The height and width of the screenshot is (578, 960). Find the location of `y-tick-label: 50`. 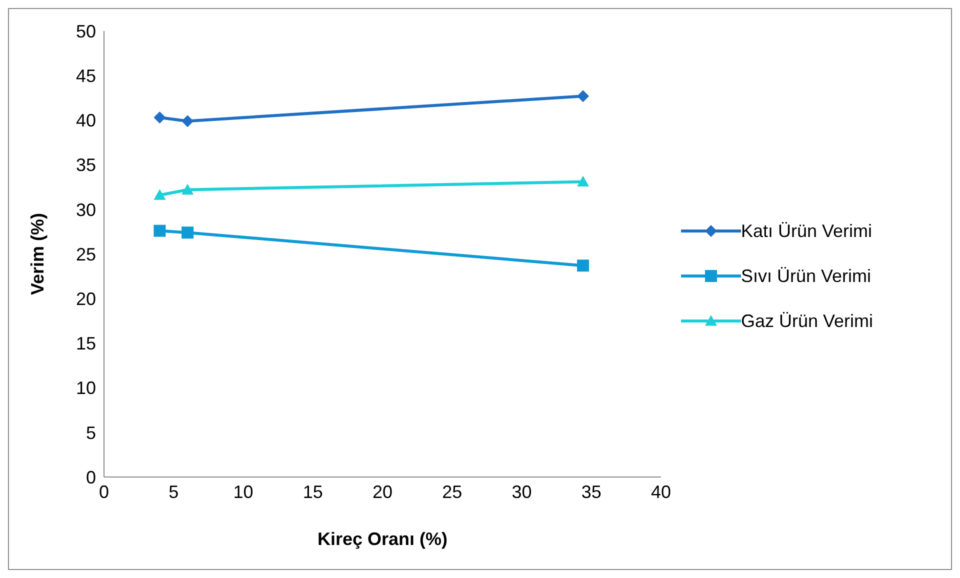

y-tick-label: 50 is located at coordinates (86, 31).